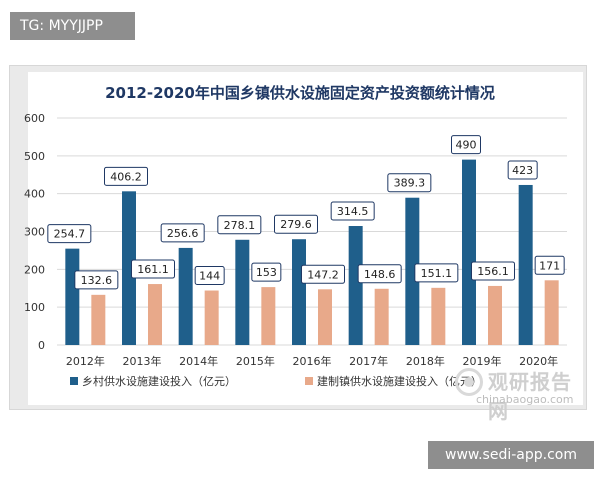 The height and width of the screenshot is (480, 600). I want to click on top-tag-text: TG: MYYJJPP, so click(61, 26).